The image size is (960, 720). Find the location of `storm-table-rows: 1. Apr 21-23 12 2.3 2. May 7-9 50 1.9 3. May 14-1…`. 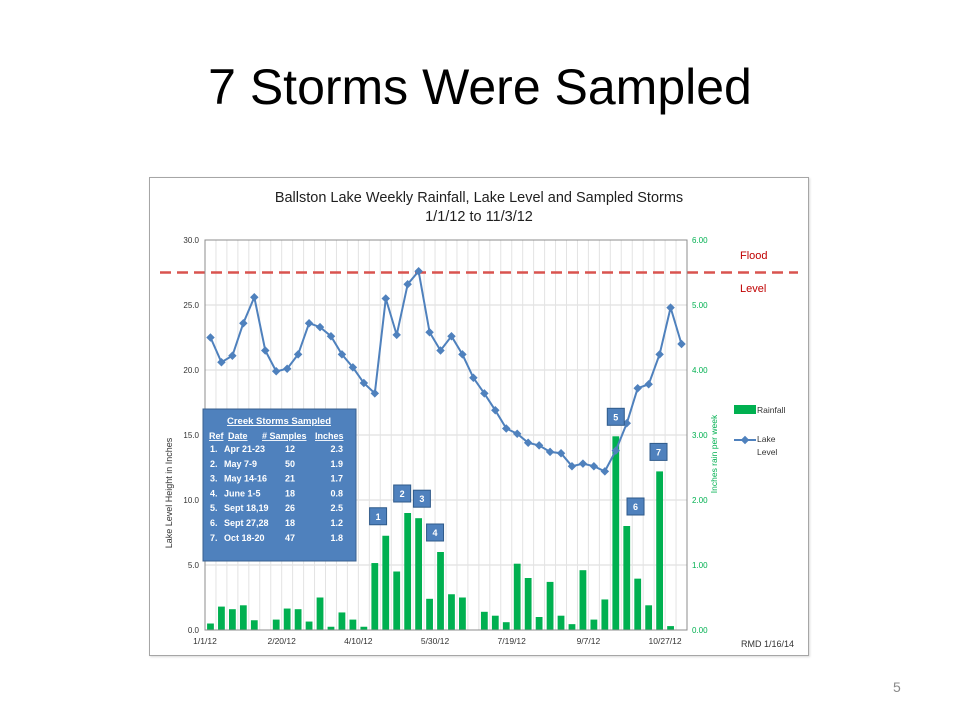

storm-table-rows: 1. Apr 21-23 12 2.3 2. May 7-9 50 1.9 3. May 14-1… is located at coordinates (276, 493).